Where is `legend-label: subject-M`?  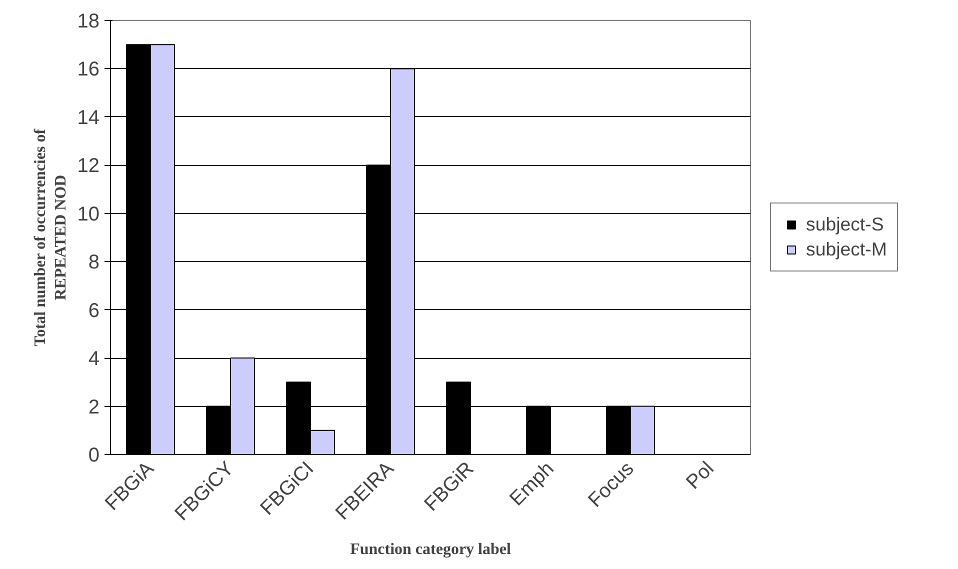
legend-label: subject-M is located at coordinates (846, 249).